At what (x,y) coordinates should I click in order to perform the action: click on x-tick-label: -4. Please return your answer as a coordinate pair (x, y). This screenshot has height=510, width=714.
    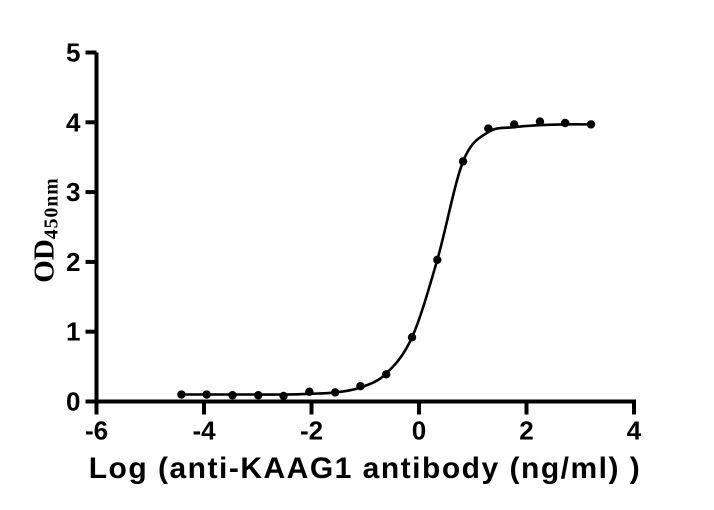
    Looking at the image, I should click on (204, 431).